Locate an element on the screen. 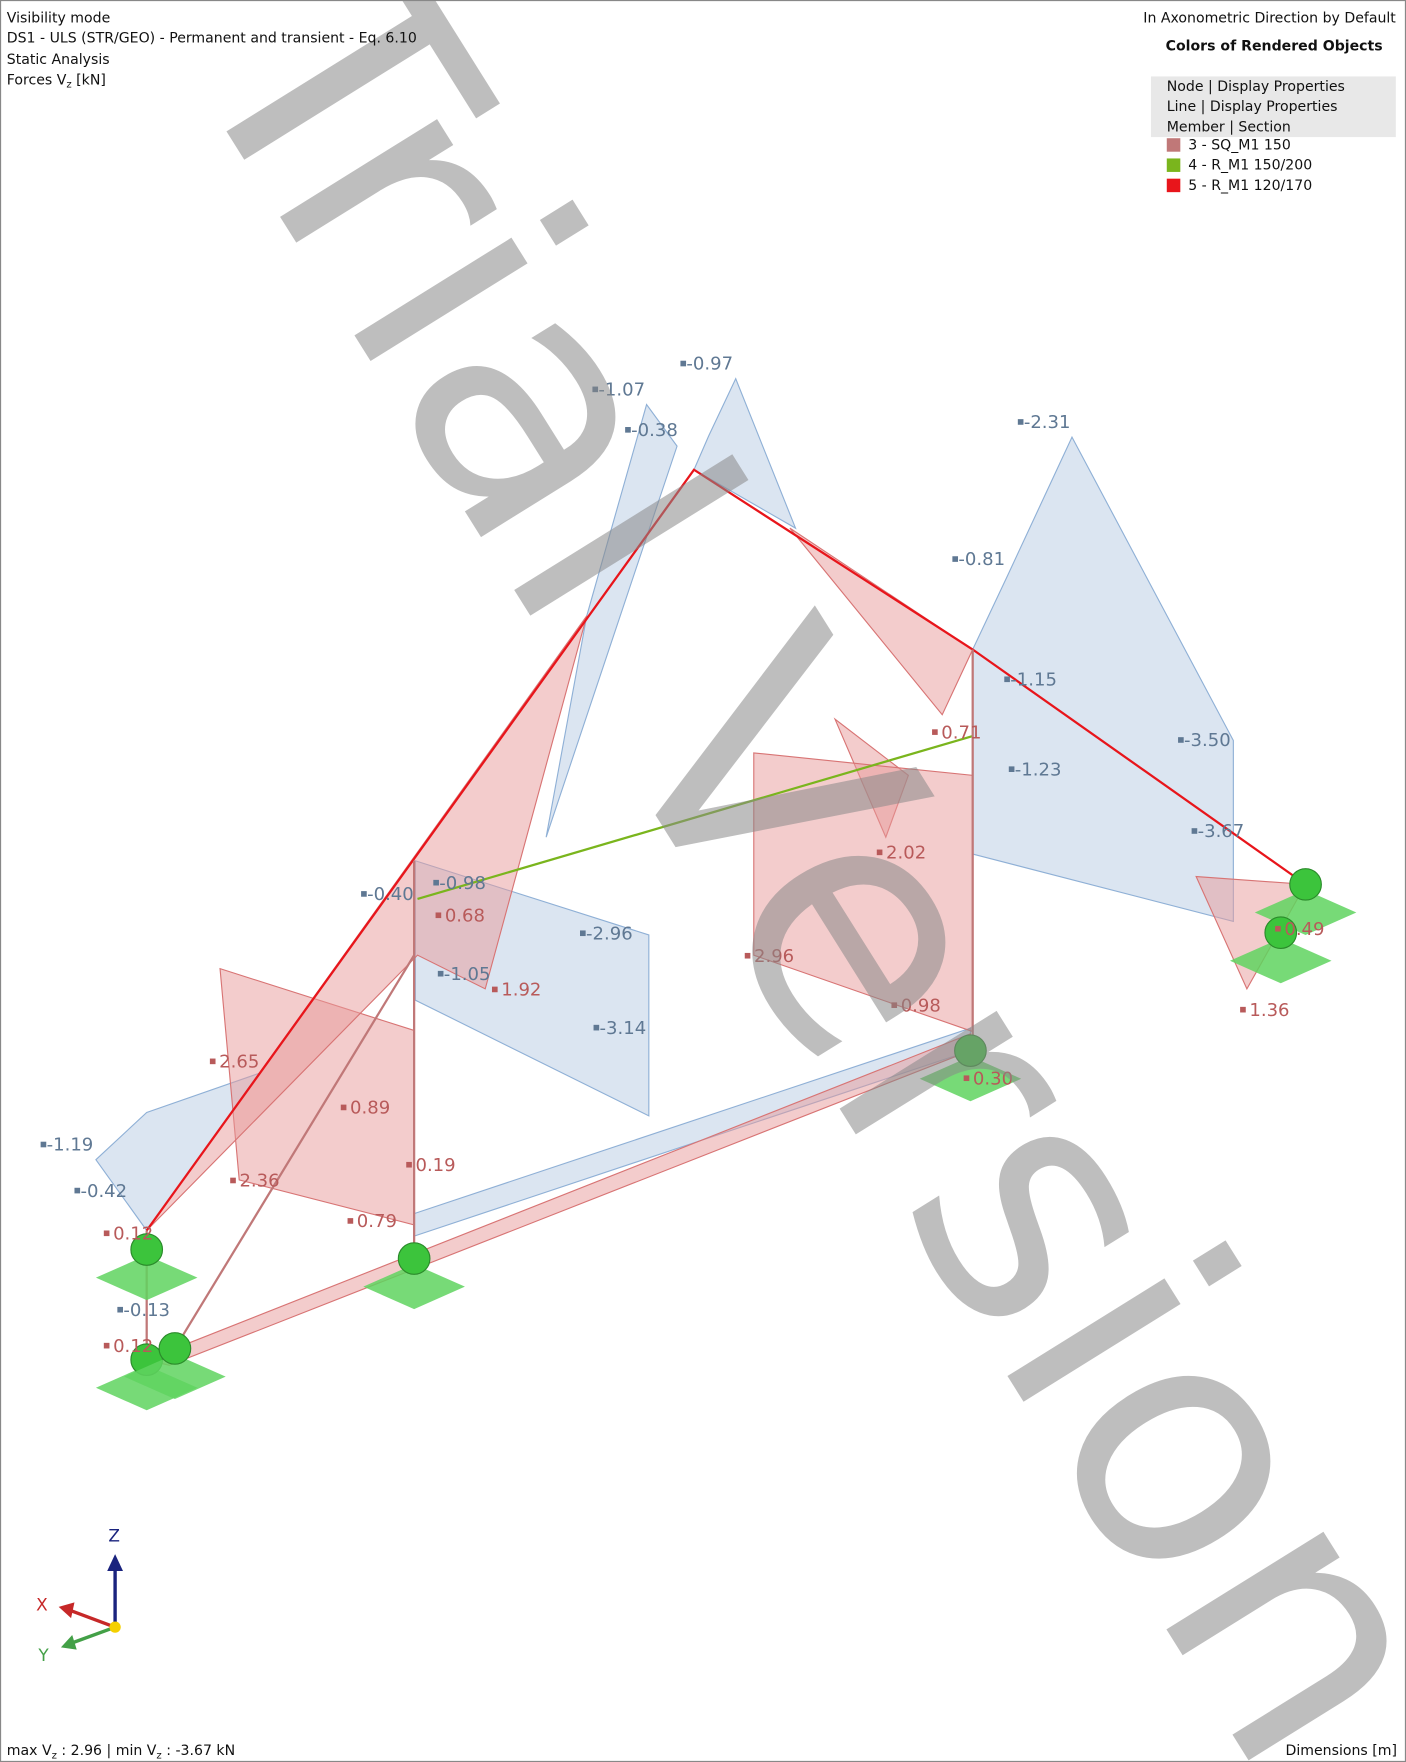  axis-label: X is located at coordinates (42, 1604).